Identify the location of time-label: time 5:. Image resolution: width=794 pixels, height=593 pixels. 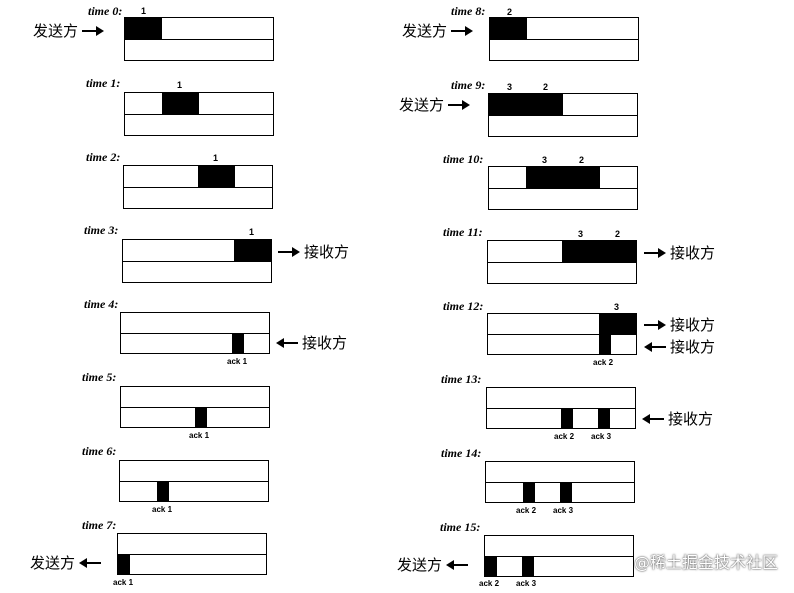
(99, 377).